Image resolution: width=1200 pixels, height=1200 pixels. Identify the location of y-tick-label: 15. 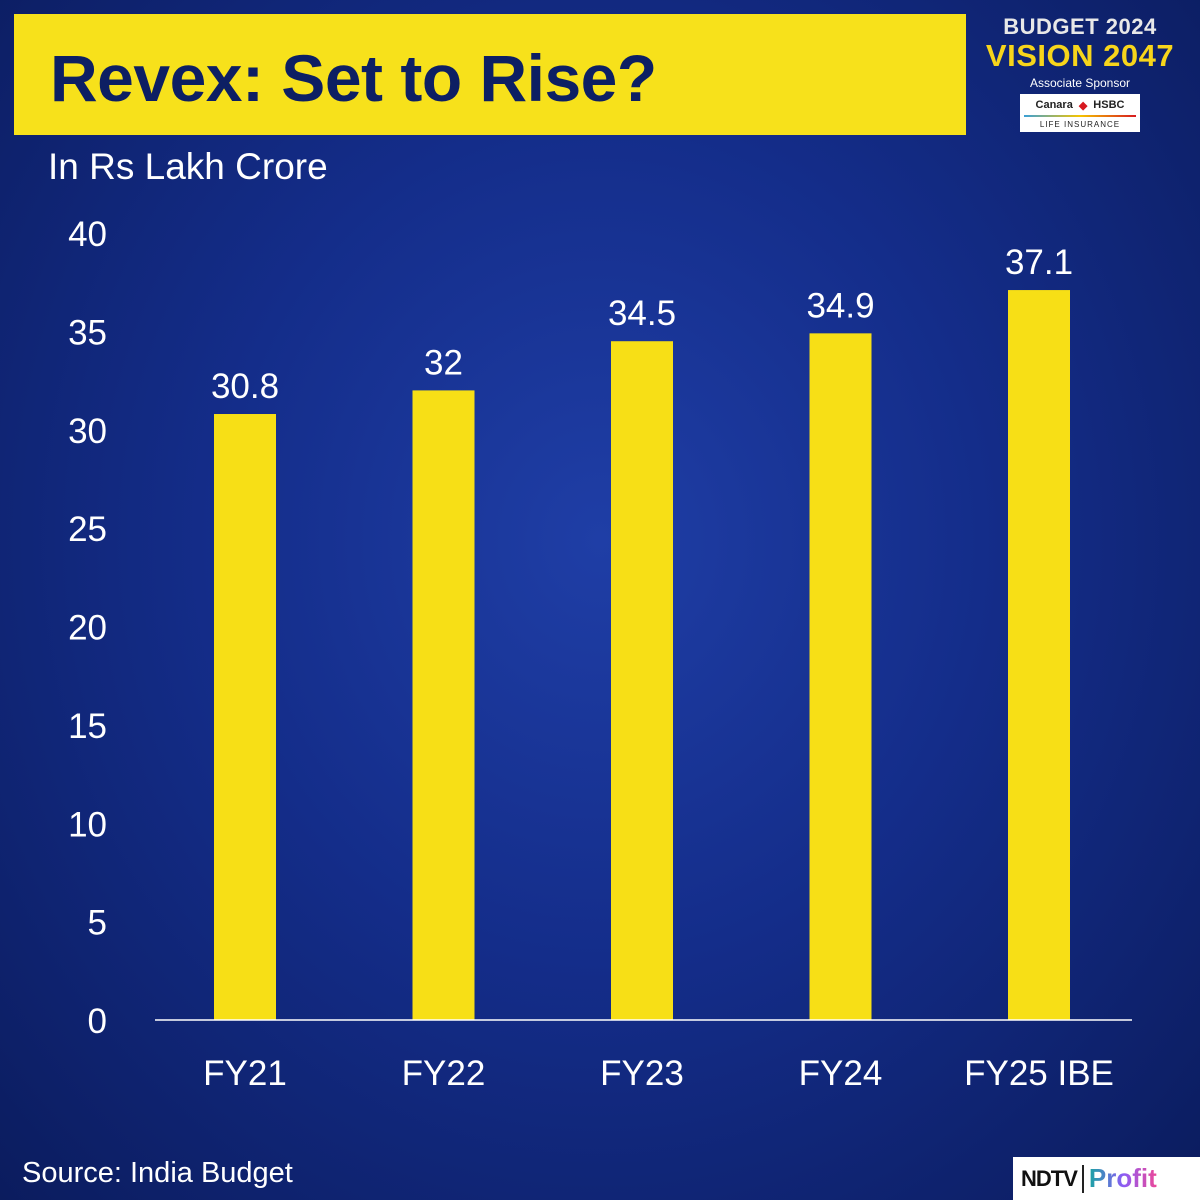
(87, 726).